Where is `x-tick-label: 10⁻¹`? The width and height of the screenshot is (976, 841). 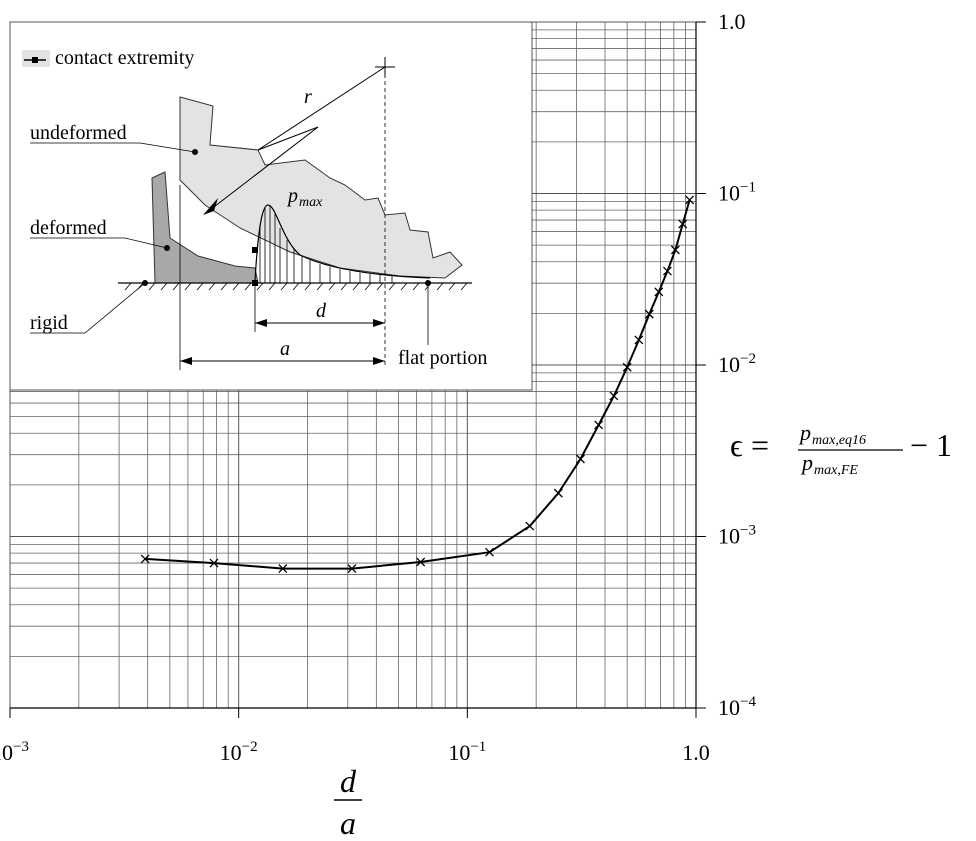
x-tick-label: 10⁻¹ is located at coordinates (467, 752).